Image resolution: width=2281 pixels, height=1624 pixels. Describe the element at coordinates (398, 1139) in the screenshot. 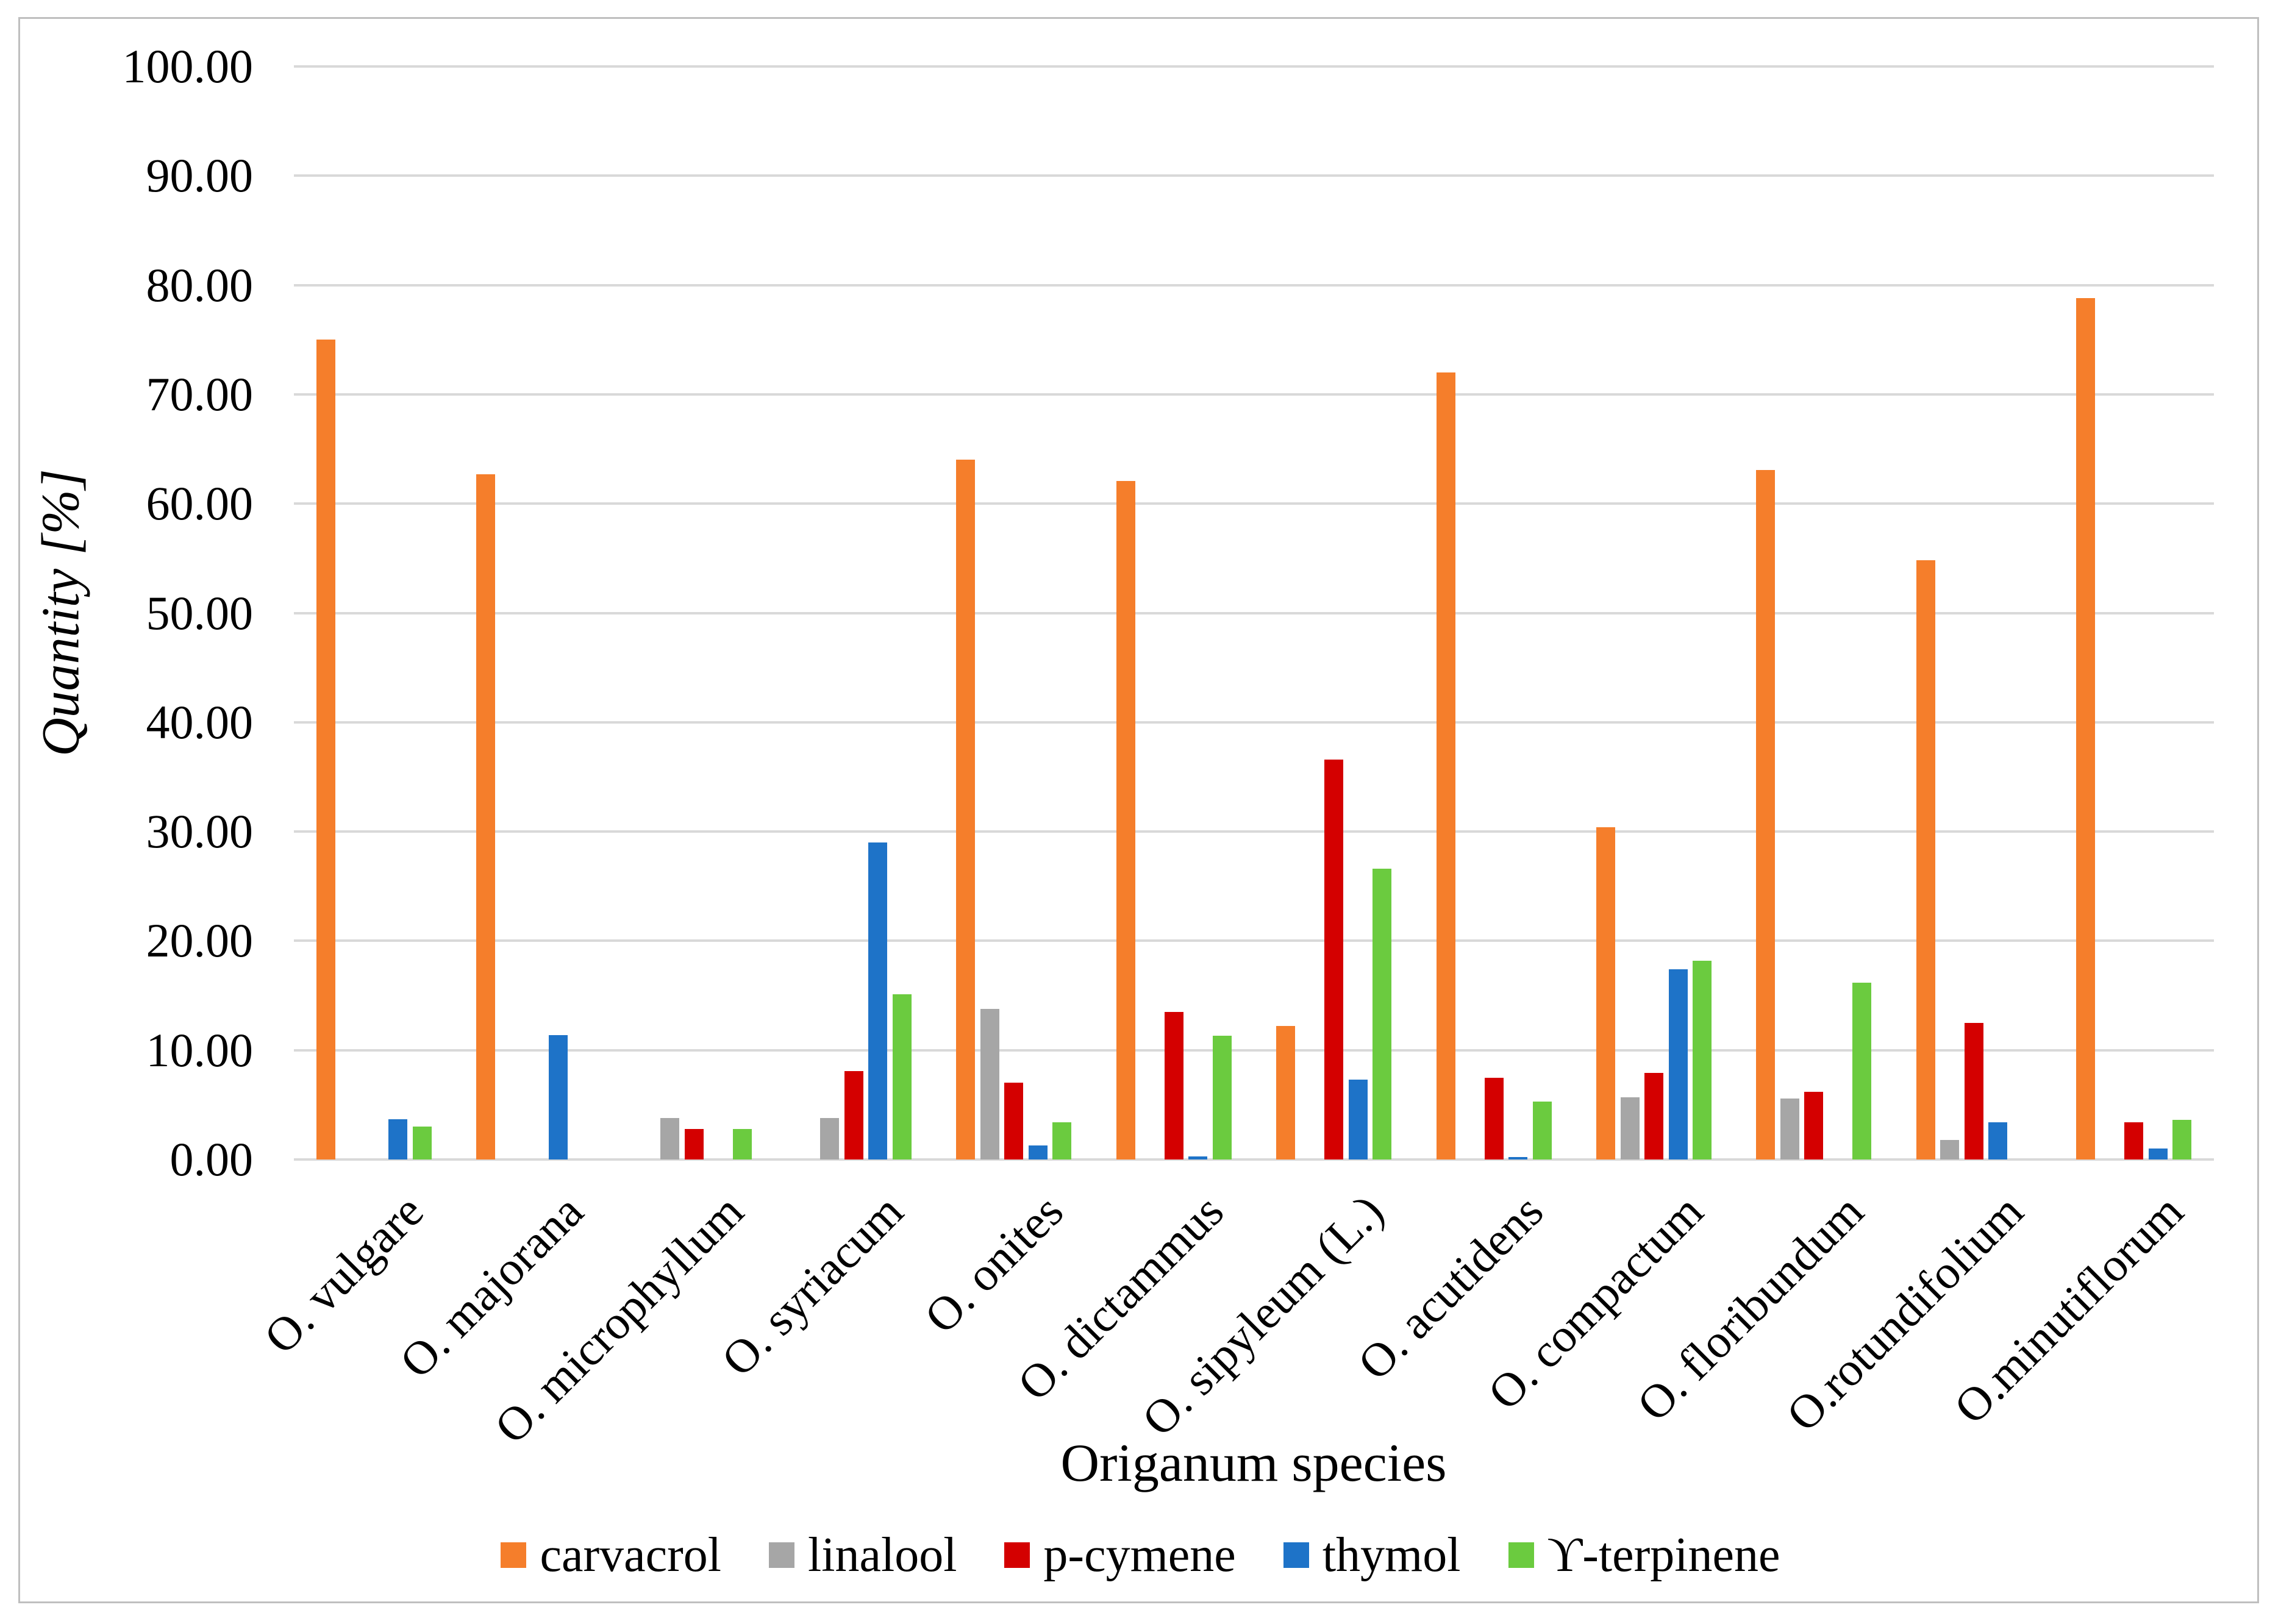

I see `bar-thymol-O._vulgare` at that location.